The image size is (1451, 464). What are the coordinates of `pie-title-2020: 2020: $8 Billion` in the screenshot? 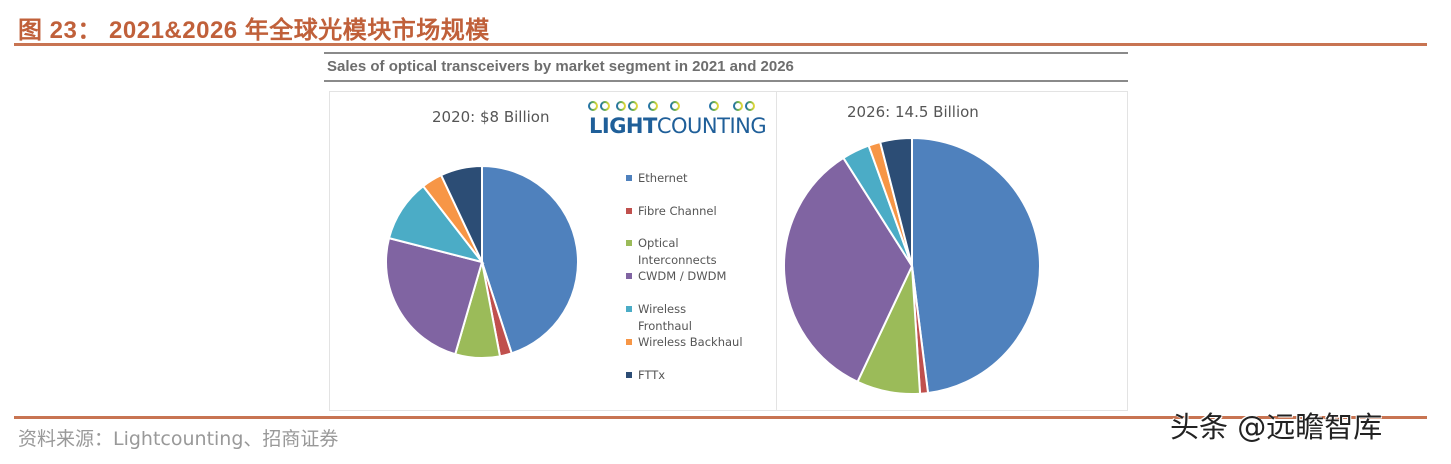 It's located at (491, 117).